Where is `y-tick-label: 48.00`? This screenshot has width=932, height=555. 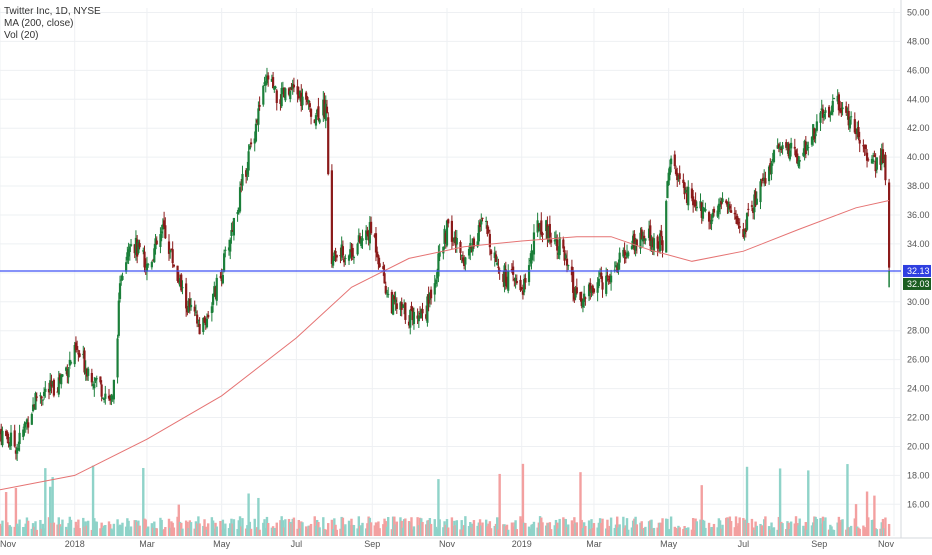 y-tick-label: 48.00 is located at coordinates (918, 41).